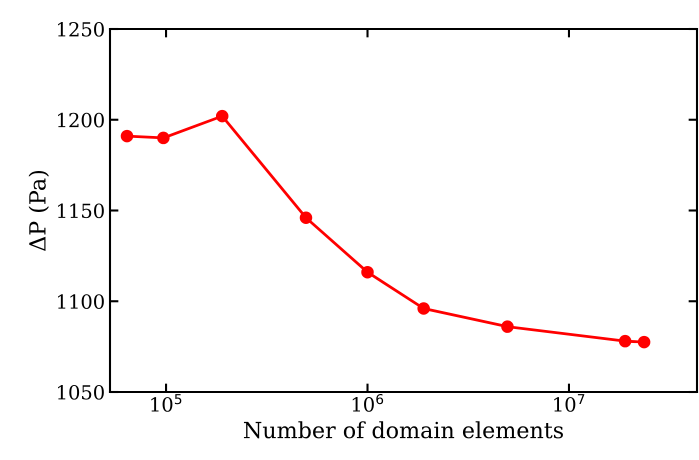 The image size is (699, 460). What do you see at coordinates (81, 301) in the screenshot?
I see `y-tick-label: 1100` at bounding box center [81, 301].